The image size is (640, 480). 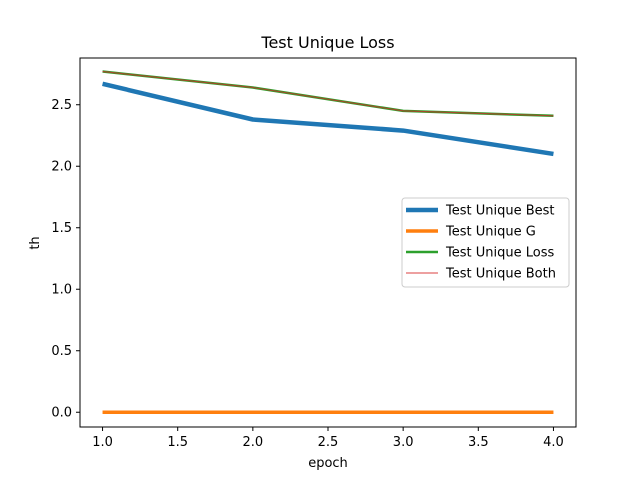 What do you see at coordinates (61, 105) in the screenshot?
I see `y-tick-label: 2.5` at bounding box center [61, 105].